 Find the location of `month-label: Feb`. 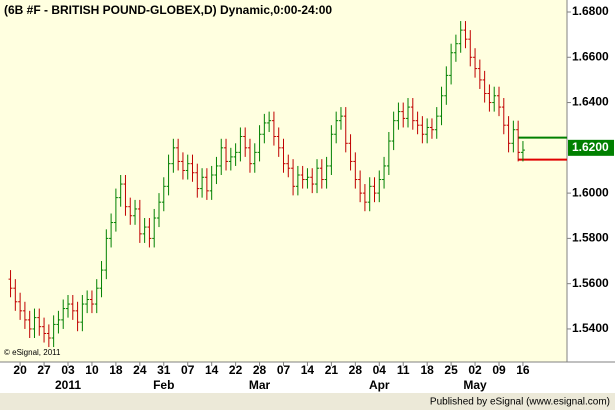

month-label: Feb is located at coordinates (163, 385).